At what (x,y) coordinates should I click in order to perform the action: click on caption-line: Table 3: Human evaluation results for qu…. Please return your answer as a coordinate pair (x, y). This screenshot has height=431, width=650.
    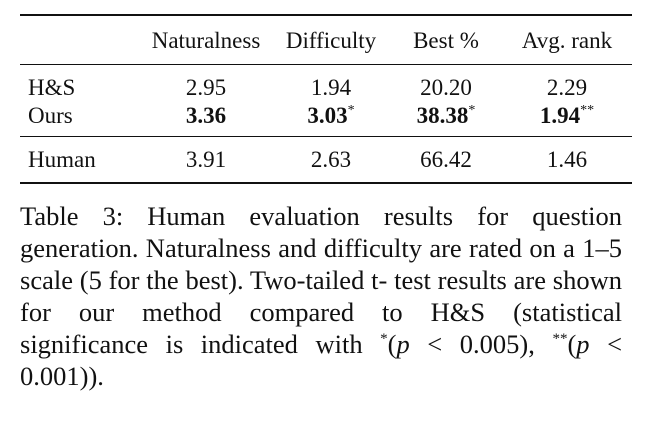
    Looking at the image, I should click on (321, 216).